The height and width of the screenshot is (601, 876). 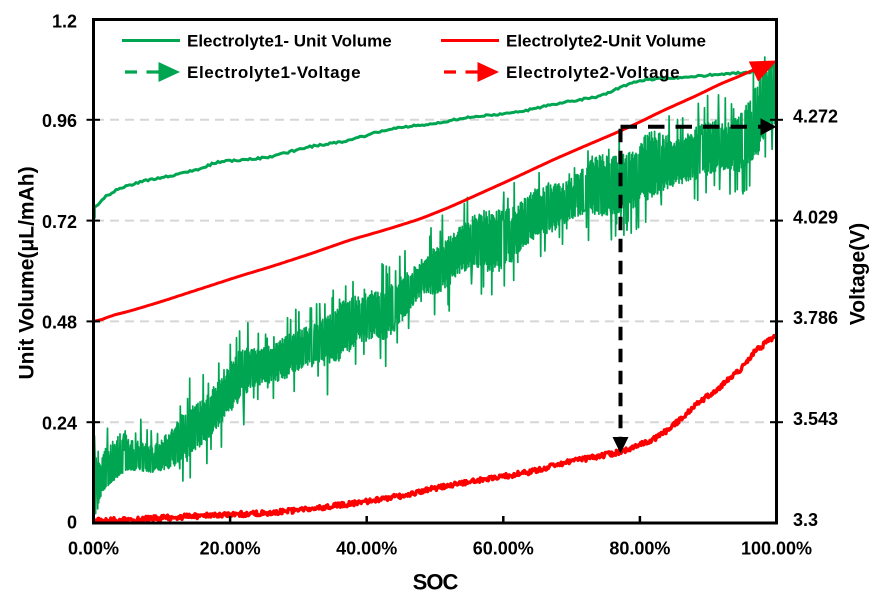 I want to click on svg-text: 100.00%, so click(x=776, y=549).